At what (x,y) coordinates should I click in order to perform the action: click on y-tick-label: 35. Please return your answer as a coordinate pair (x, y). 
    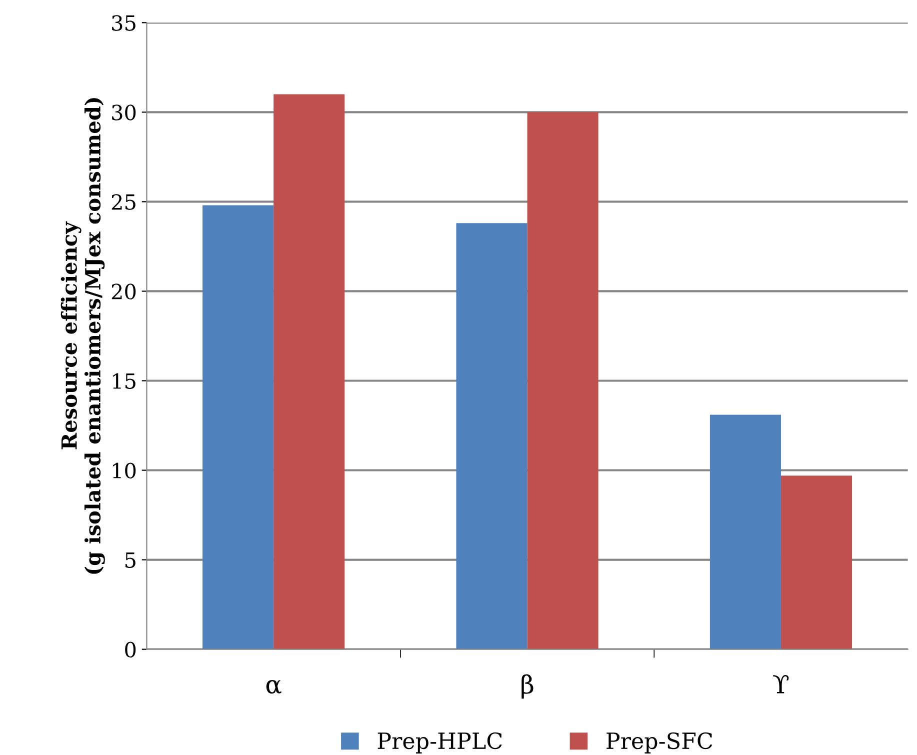
    Looking at the image, I should click on (124, 23).